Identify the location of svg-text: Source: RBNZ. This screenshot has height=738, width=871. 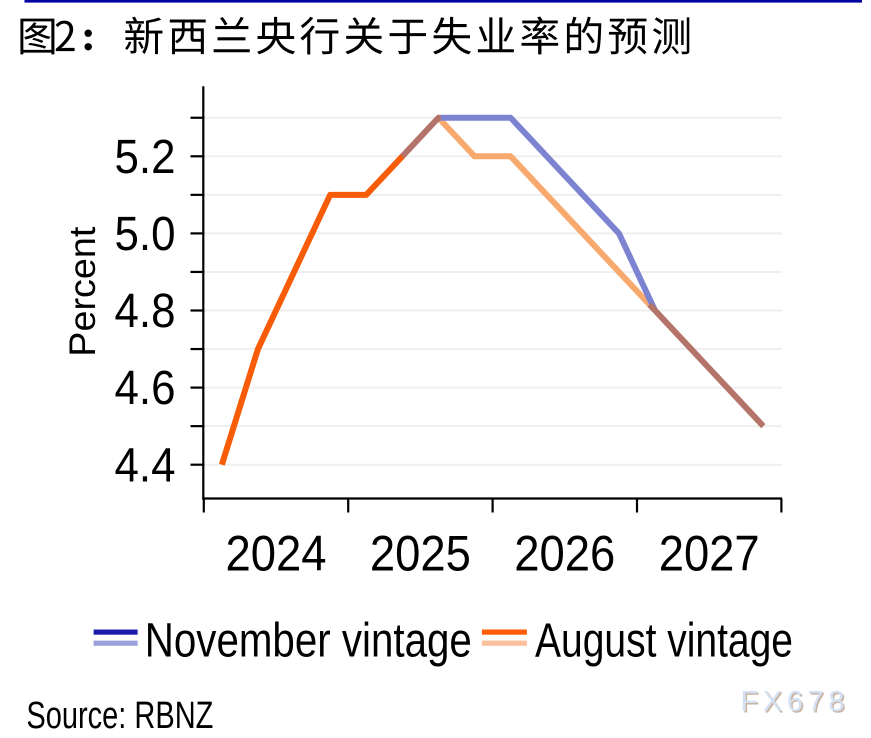
(119, 716).